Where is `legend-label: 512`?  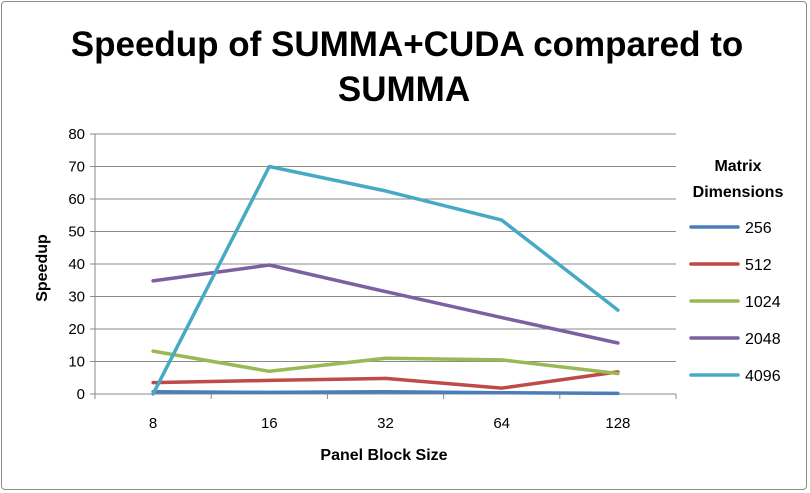 legend-label: 512 is located at coordinates (758, 265).